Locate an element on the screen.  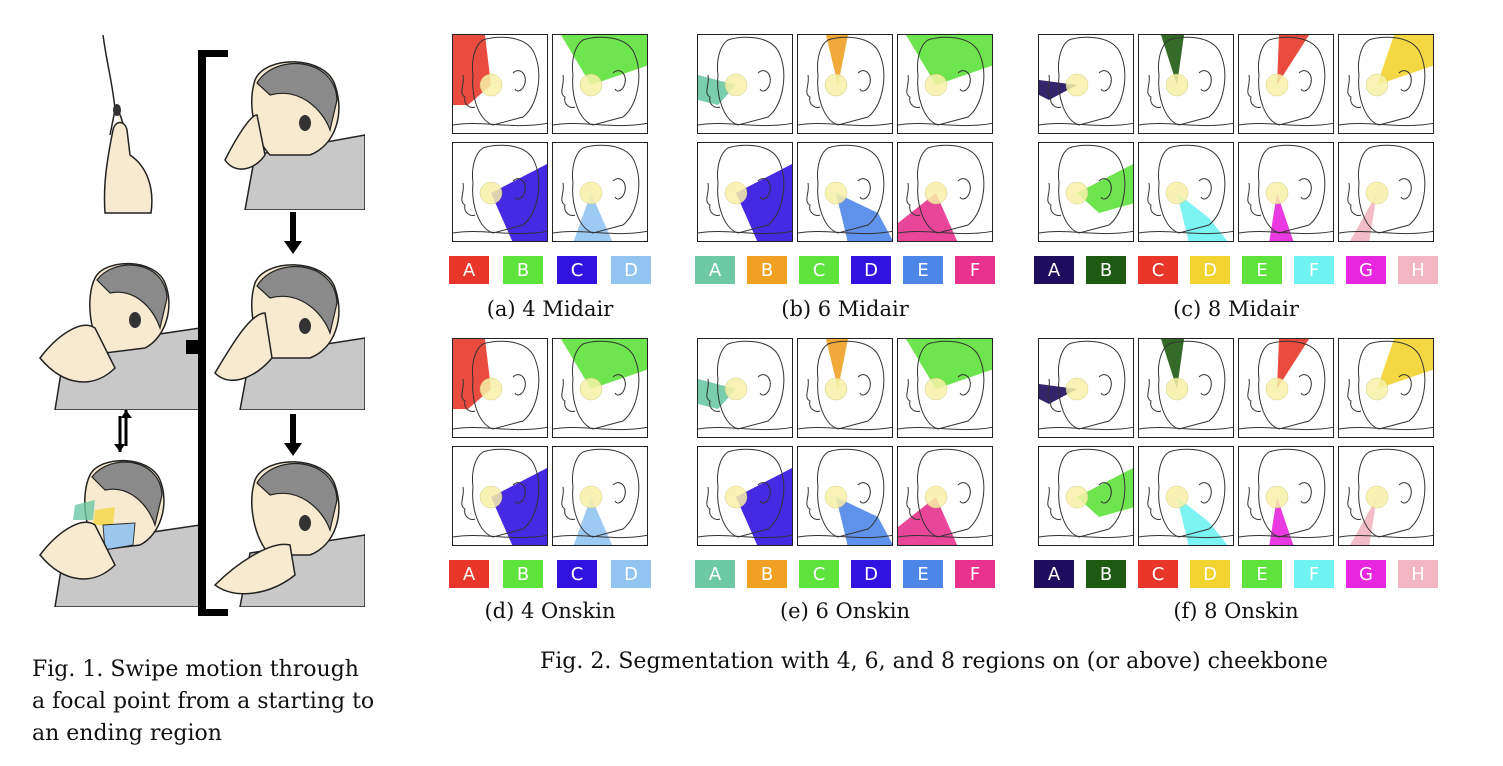
subfigure-caption: (f) 8 Onskin is located at coordinates (1236, 611).